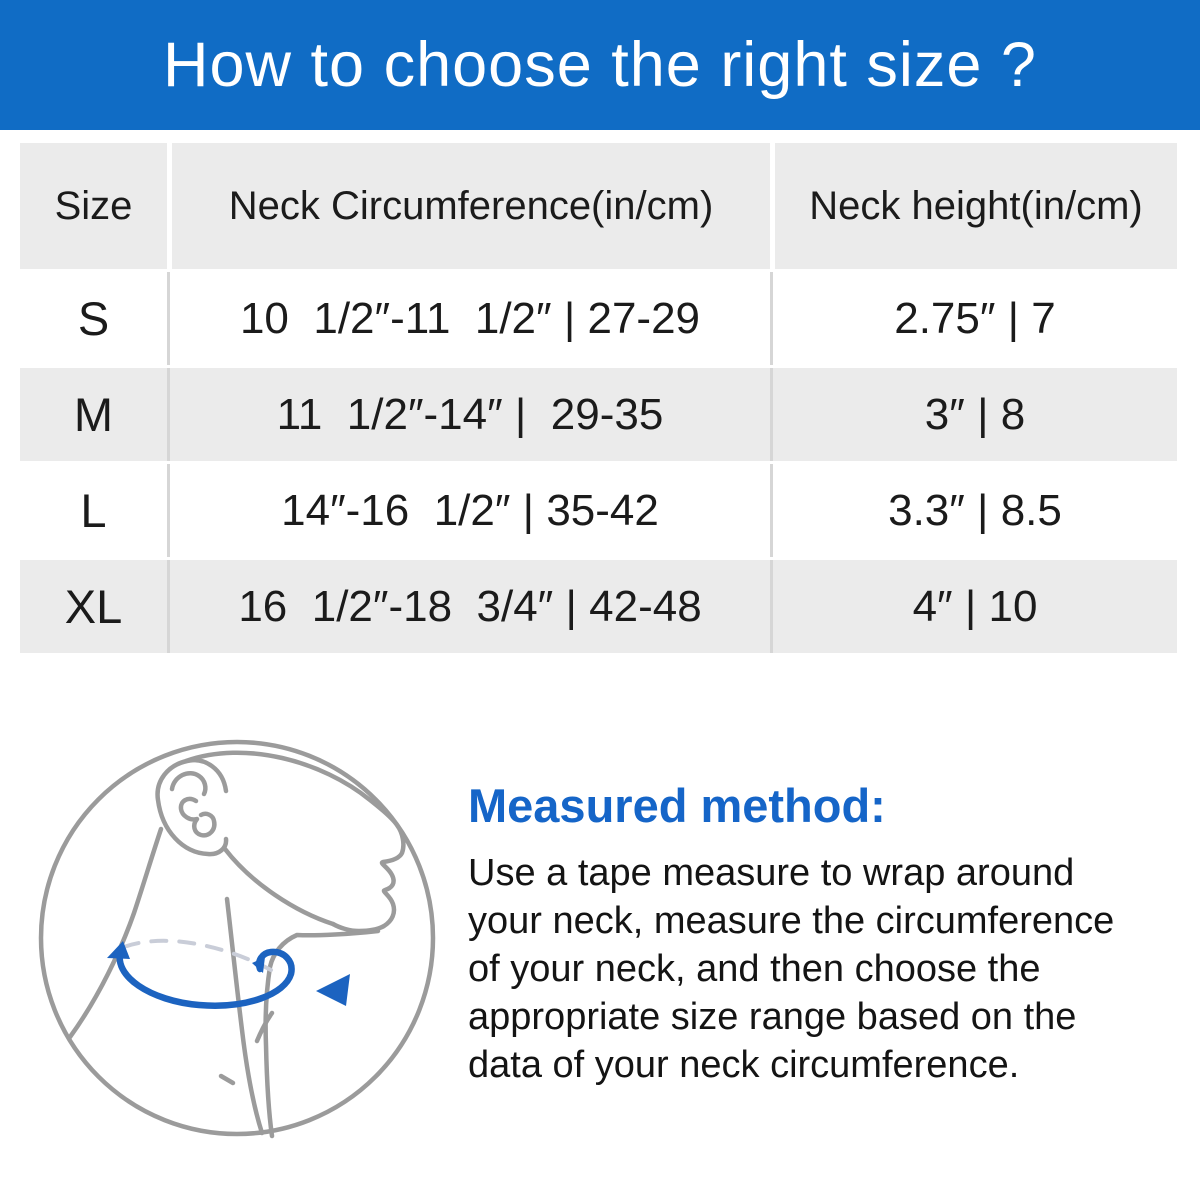 The width and height of the screenshot is (1200, 1200). What do you see at coordinates (973, 510) in the screenshot?
I see `row-l-height: 3.3″ | 8.5` at bounding box center [973, 510].